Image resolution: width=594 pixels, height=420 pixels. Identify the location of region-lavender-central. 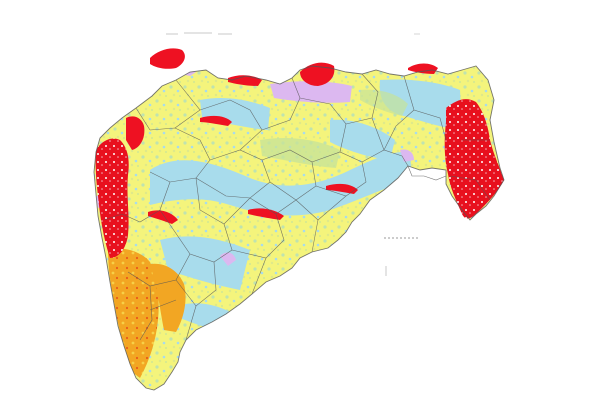
(228, 259).